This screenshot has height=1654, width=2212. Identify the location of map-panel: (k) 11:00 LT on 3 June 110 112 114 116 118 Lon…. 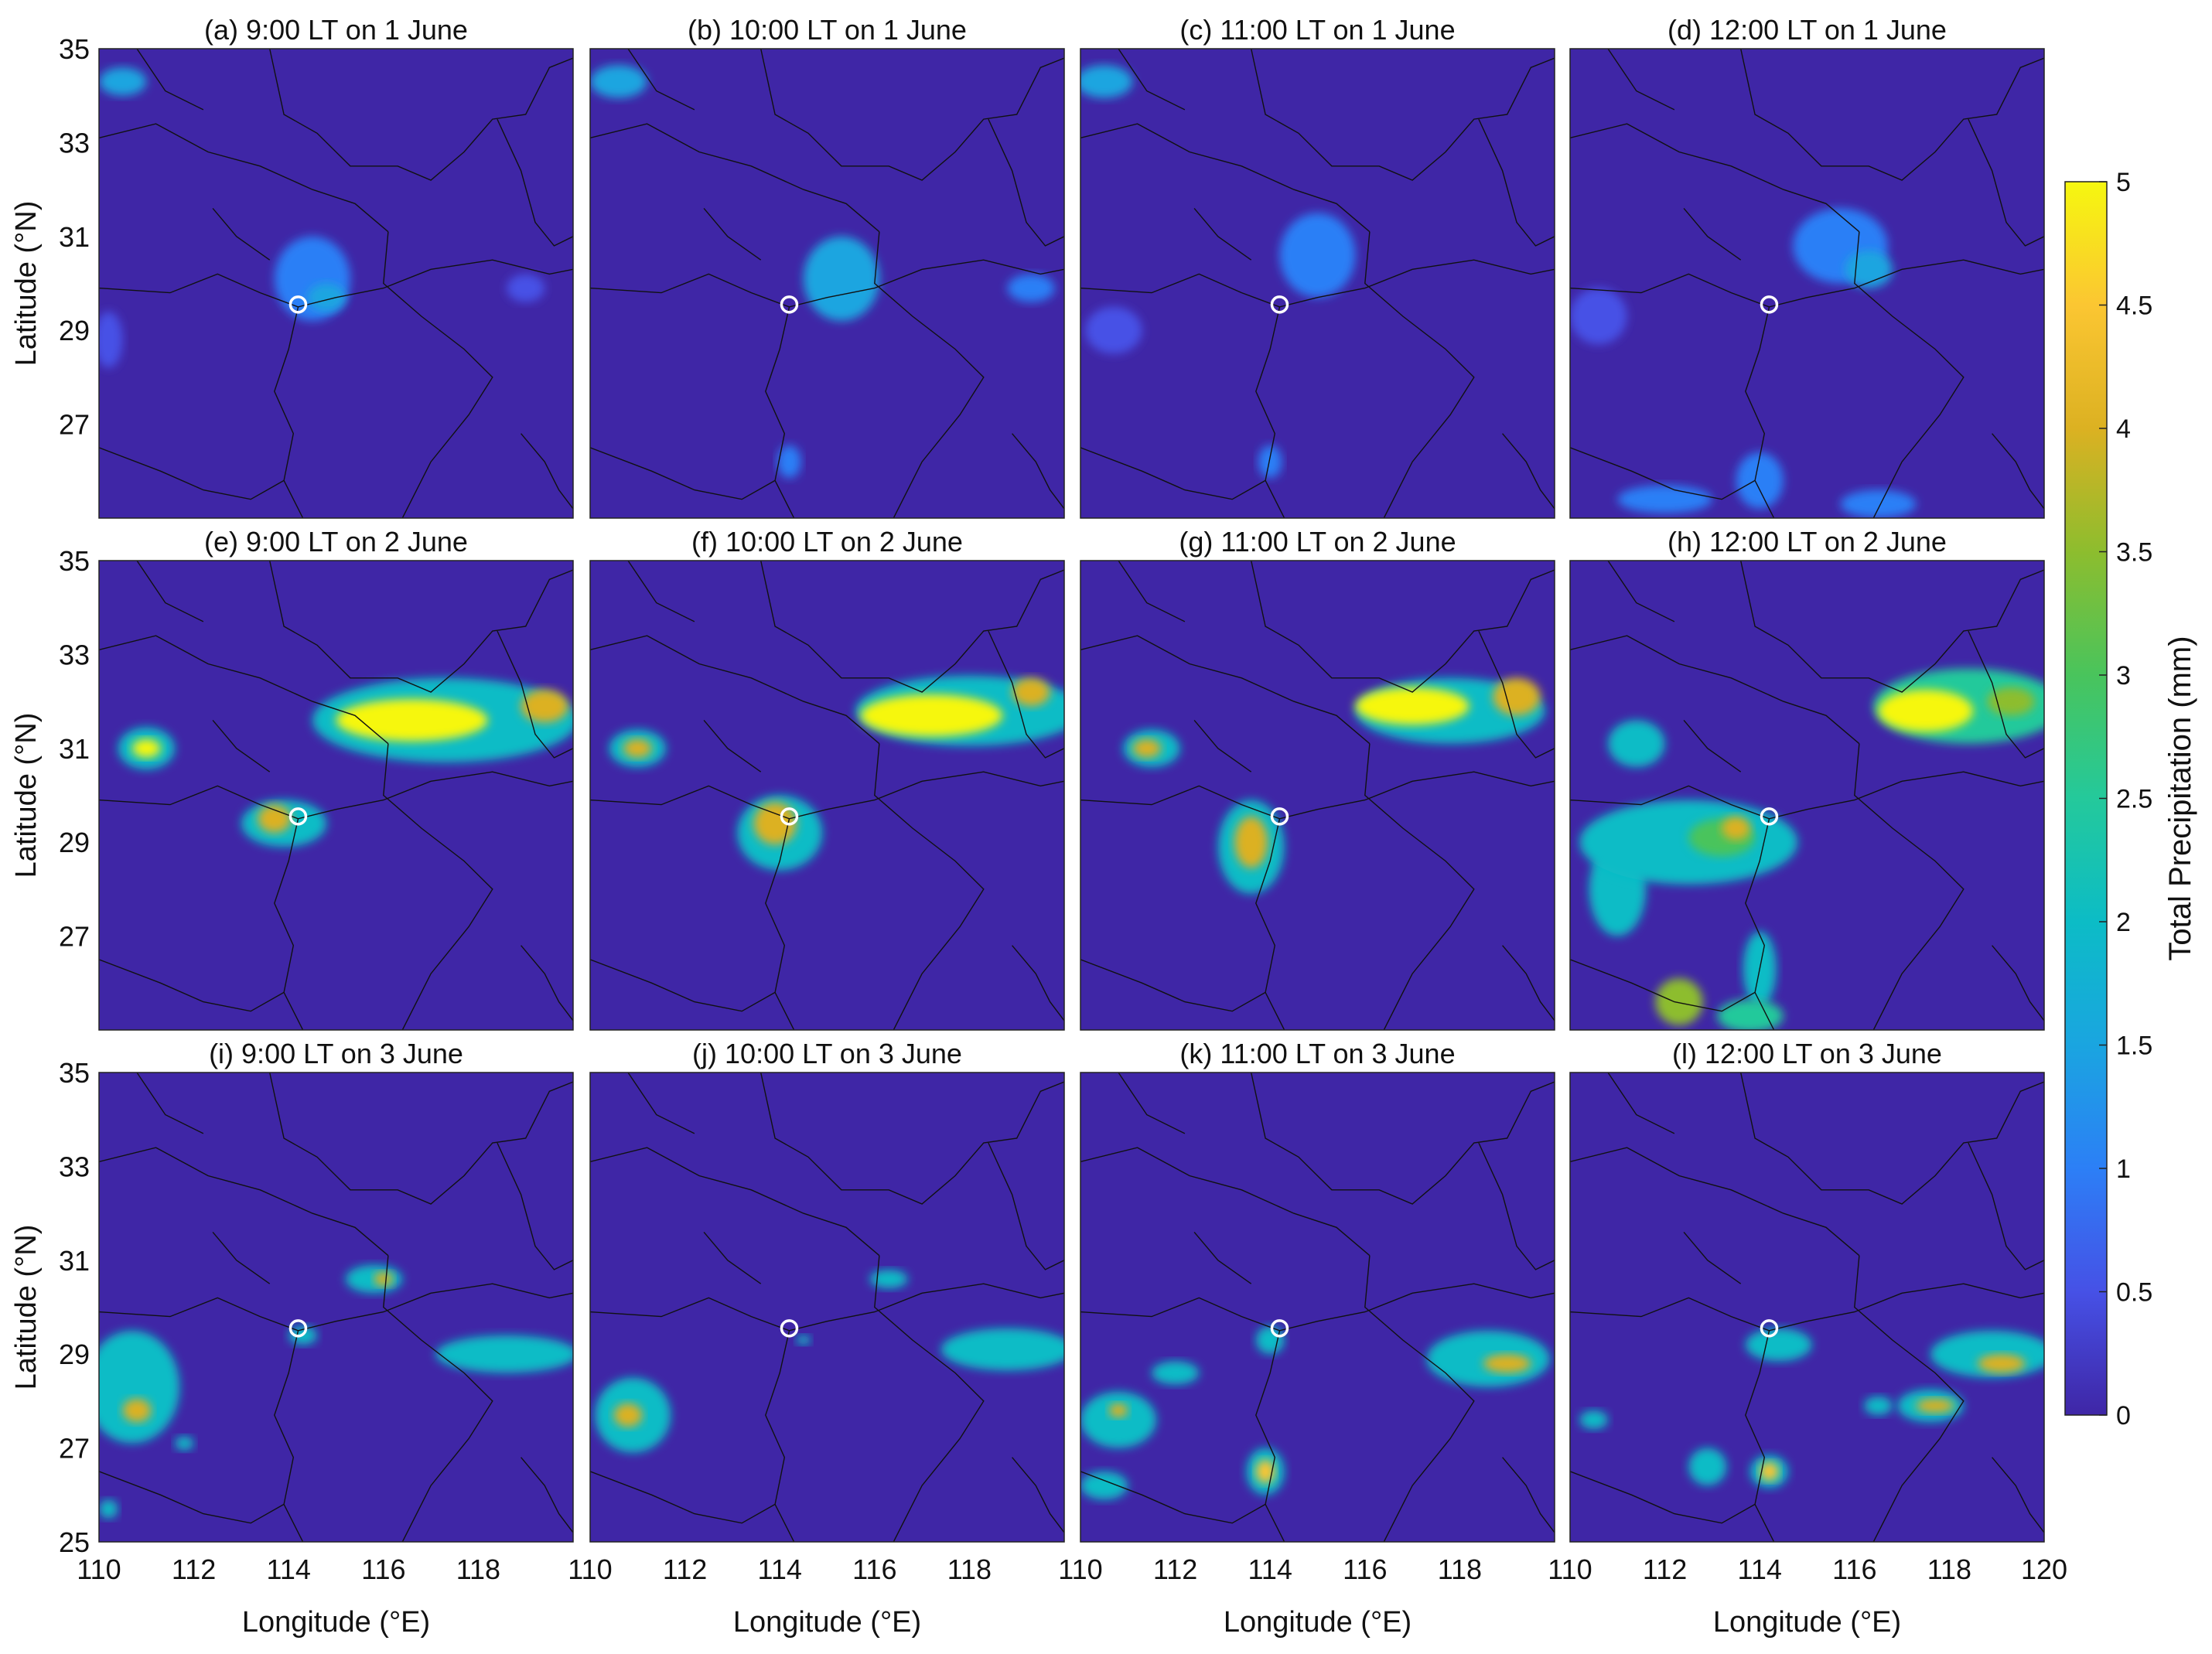
(1306, 1338).